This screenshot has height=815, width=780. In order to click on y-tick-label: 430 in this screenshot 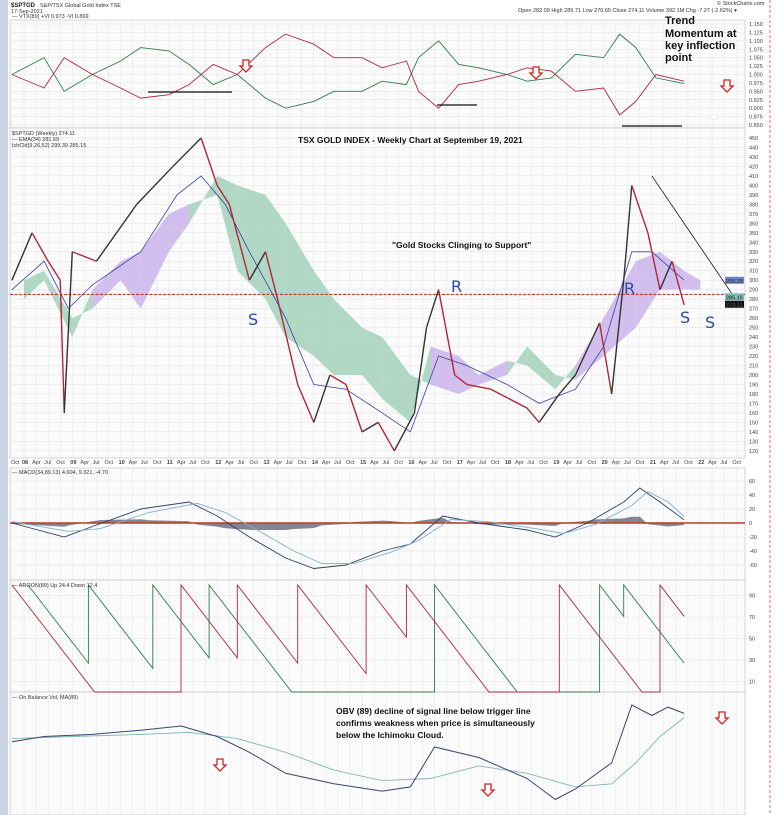, I will do `click(753, 158)`.